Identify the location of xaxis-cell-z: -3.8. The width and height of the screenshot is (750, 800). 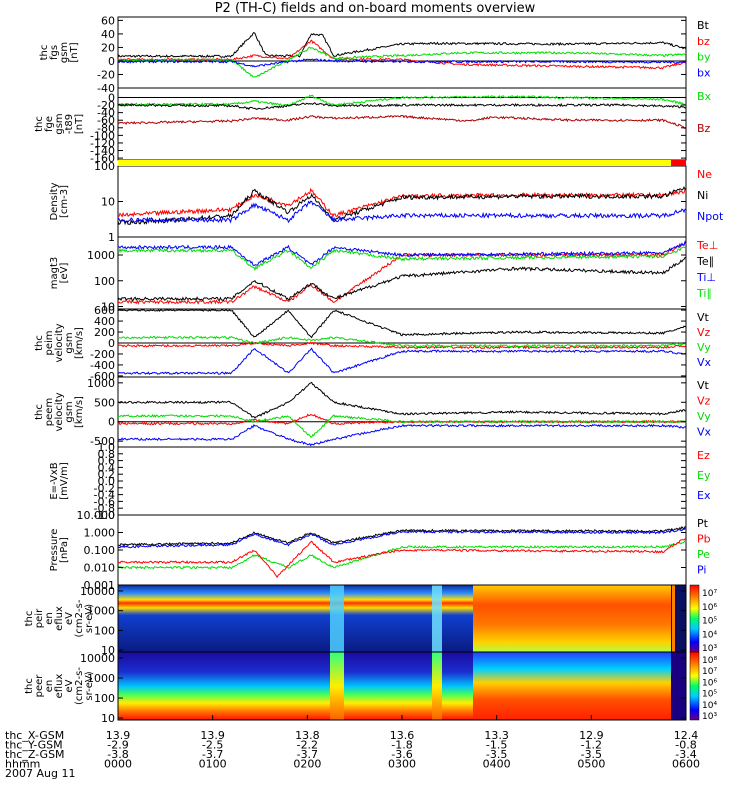
(117, 754).